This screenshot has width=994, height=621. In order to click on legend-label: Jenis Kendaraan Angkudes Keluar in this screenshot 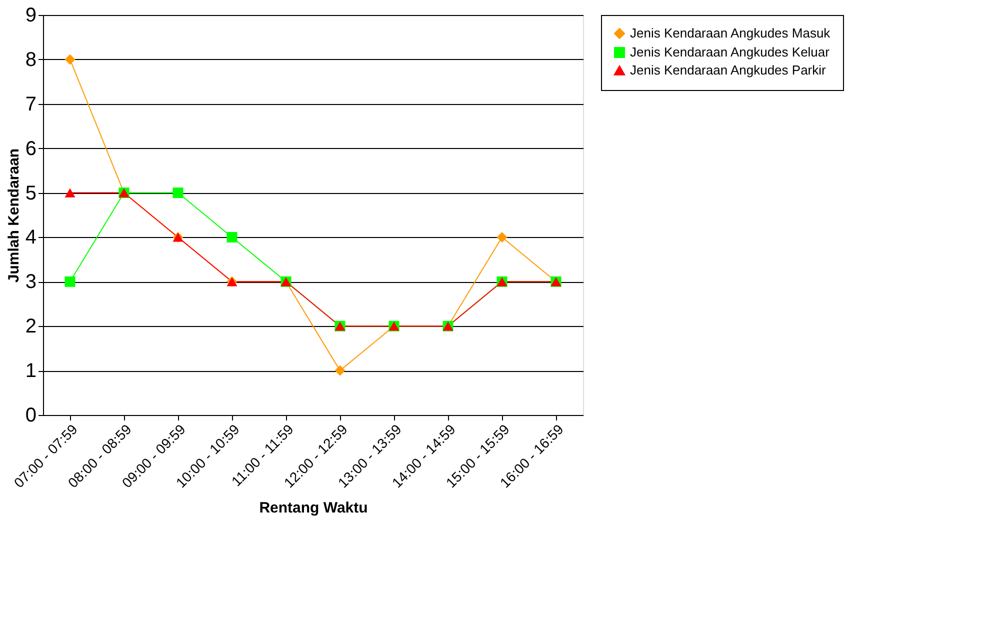, I will do `click(730, 52)`.